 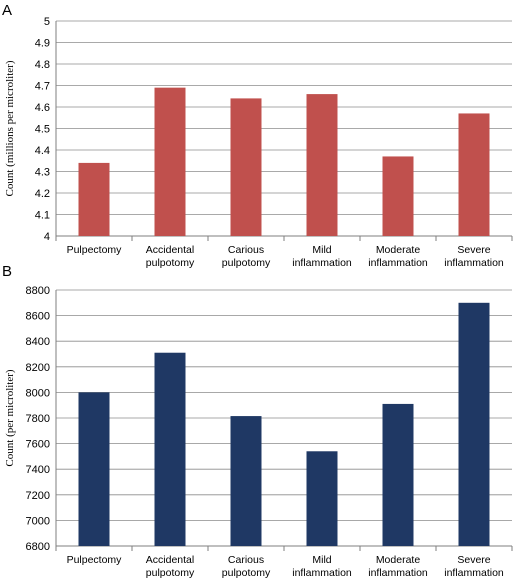 What do you see at coordinates (38, 445) in the screenshot?
I see `y-tick-label: 7600` at bounding box center [38, 445].